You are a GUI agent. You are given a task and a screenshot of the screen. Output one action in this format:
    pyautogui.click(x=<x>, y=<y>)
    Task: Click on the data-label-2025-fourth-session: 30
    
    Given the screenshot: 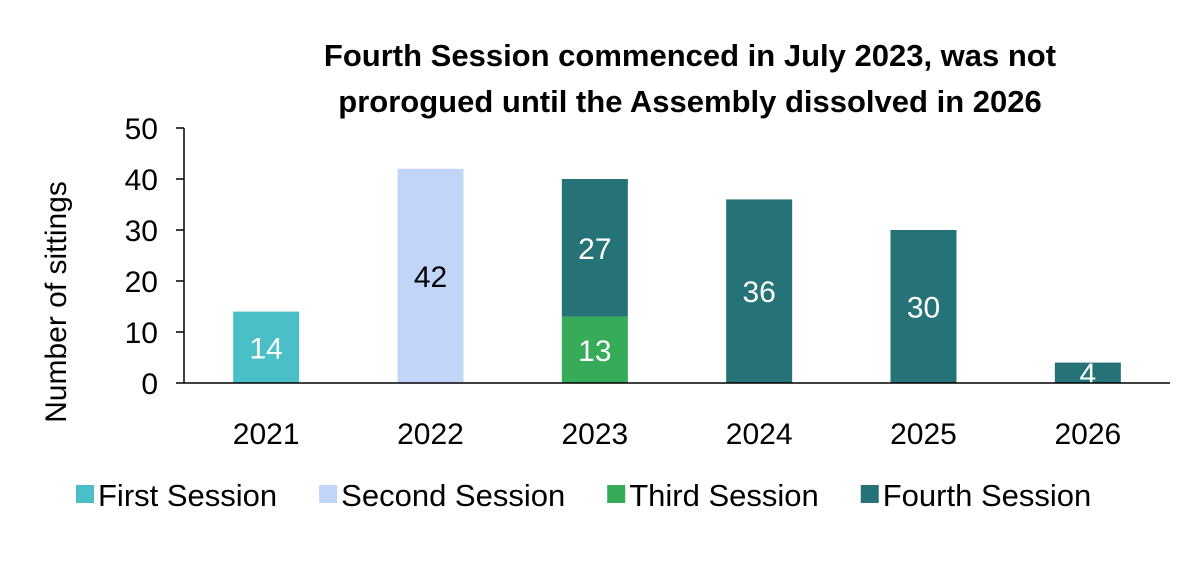 What is the action you would take?
    pyautogui.click(x=923, y=308)
    